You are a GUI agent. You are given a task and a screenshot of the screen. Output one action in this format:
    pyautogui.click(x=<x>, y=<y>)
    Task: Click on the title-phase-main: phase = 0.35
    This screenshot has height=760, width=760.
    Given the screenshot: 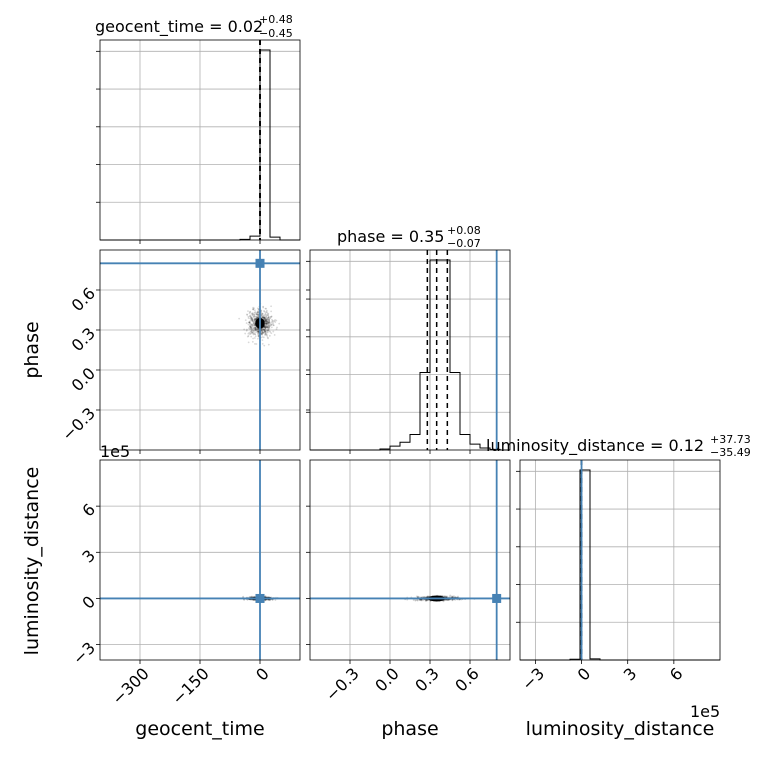 What is the action you would take?
    pyautogui.click(x=390, y=236)
    